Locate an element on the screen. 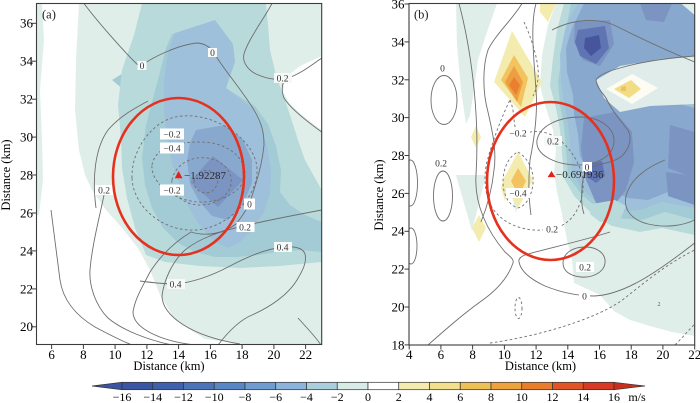  svg-text: −8 is located at coordinates (245, 396).